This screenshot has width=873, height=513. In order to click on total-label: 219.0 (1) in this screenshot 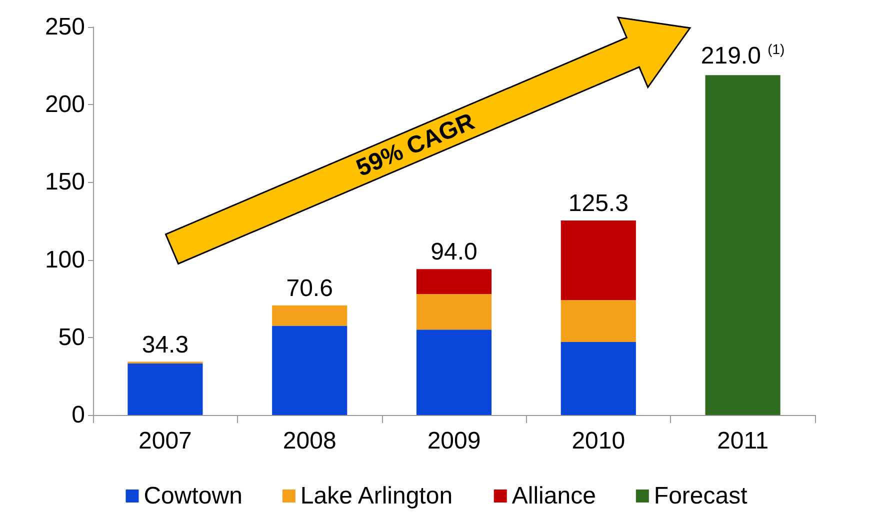, I will do `click(742, 55)`.